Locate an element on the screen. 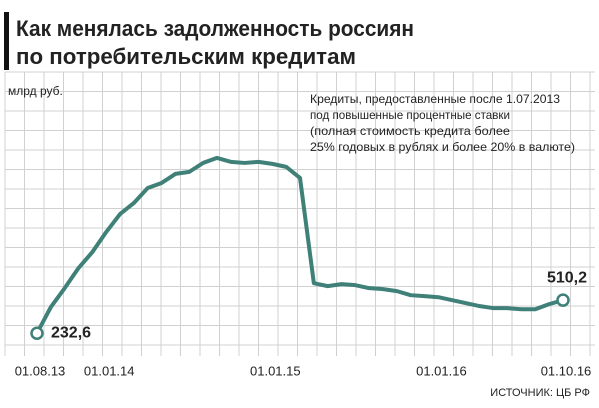 This screenshot has width=599, height=408. x-tick-label: 01.01.15 is located at coordinates (275, 370).